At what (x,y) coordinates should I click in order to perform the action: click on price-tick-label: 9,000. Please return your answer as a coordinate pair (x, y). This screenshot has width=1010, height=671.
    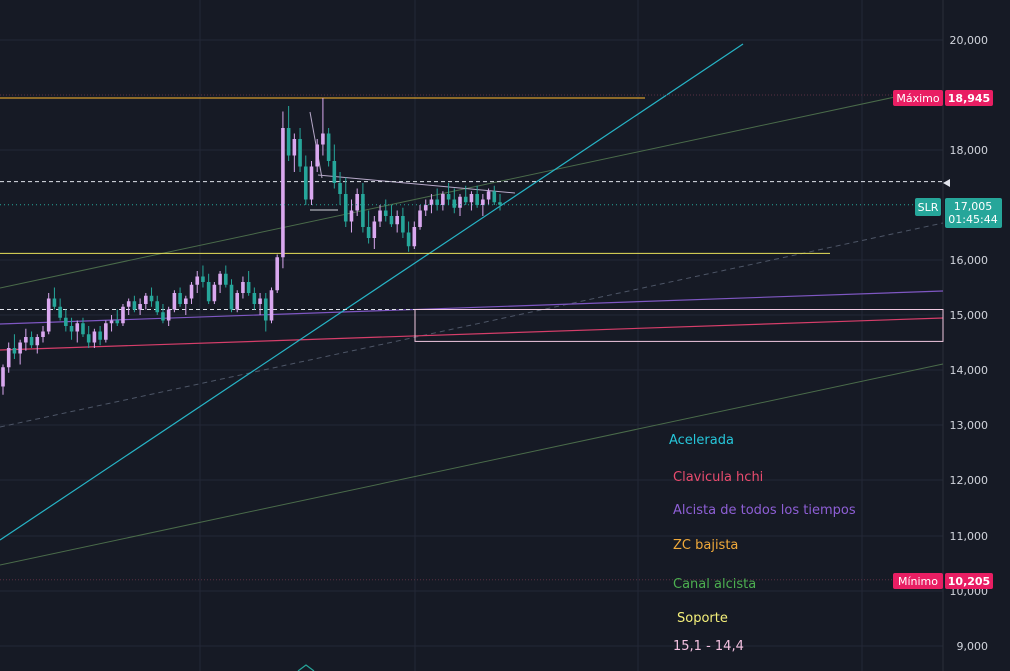
    Looking at the image, I should click on (973, 646).